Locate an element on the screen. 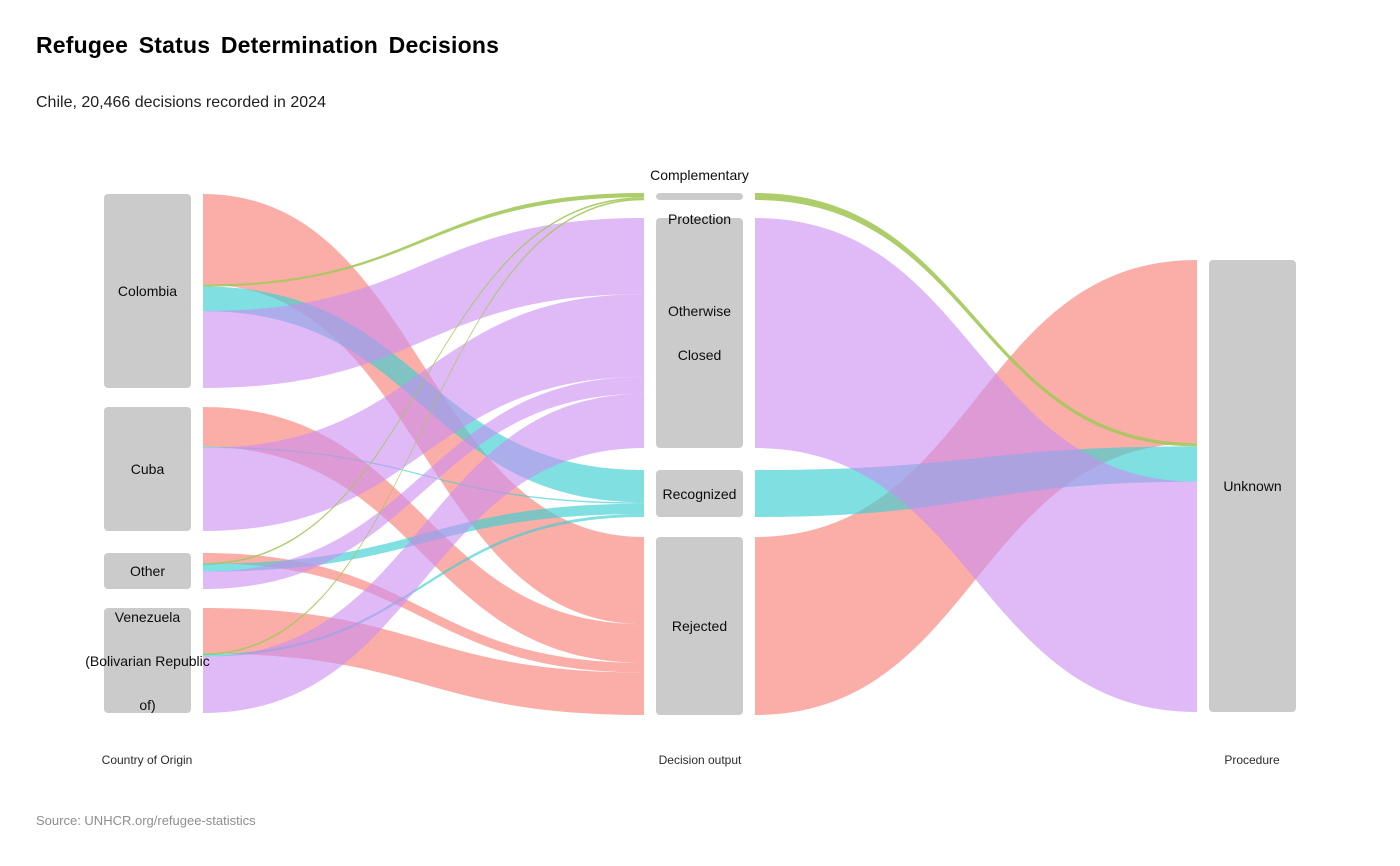  sankey-link-cuba-closed is located at coordinates (423, 412).